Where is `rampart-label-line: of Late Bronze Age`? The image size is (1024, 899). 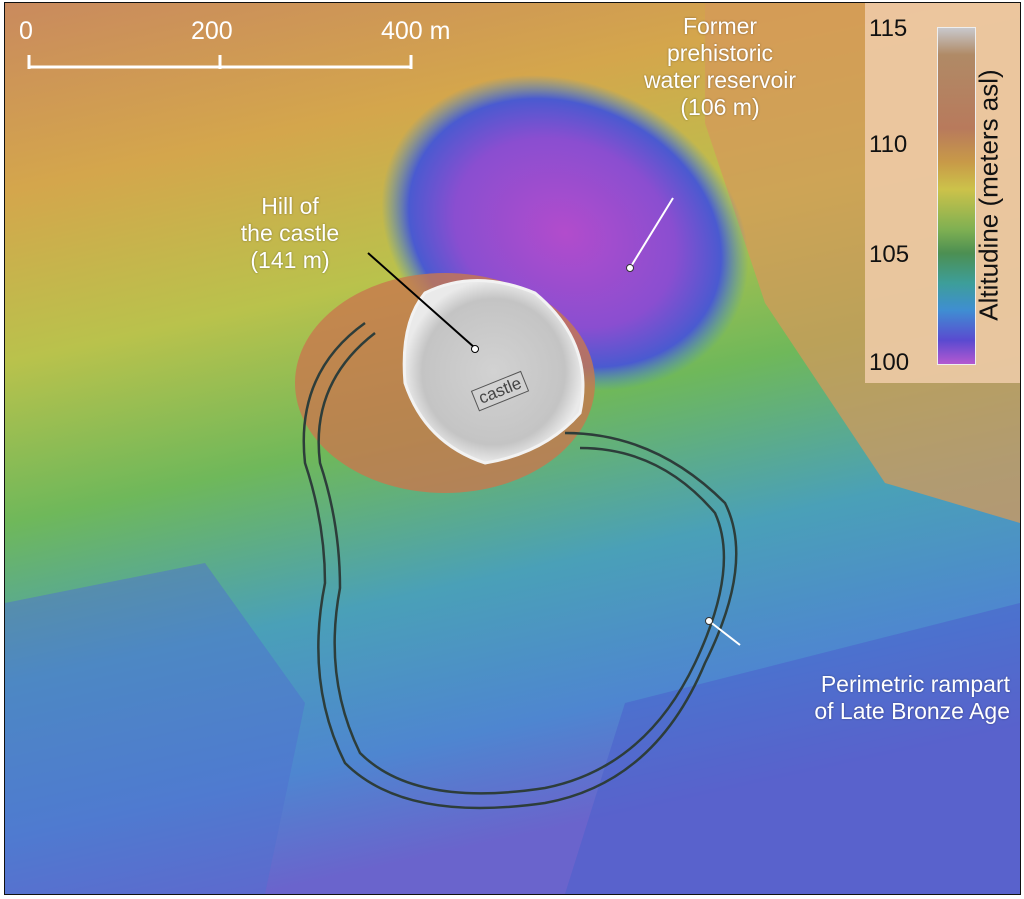 rampart-label-line: of Late Bronze Age is located at coordinates (912, 711).